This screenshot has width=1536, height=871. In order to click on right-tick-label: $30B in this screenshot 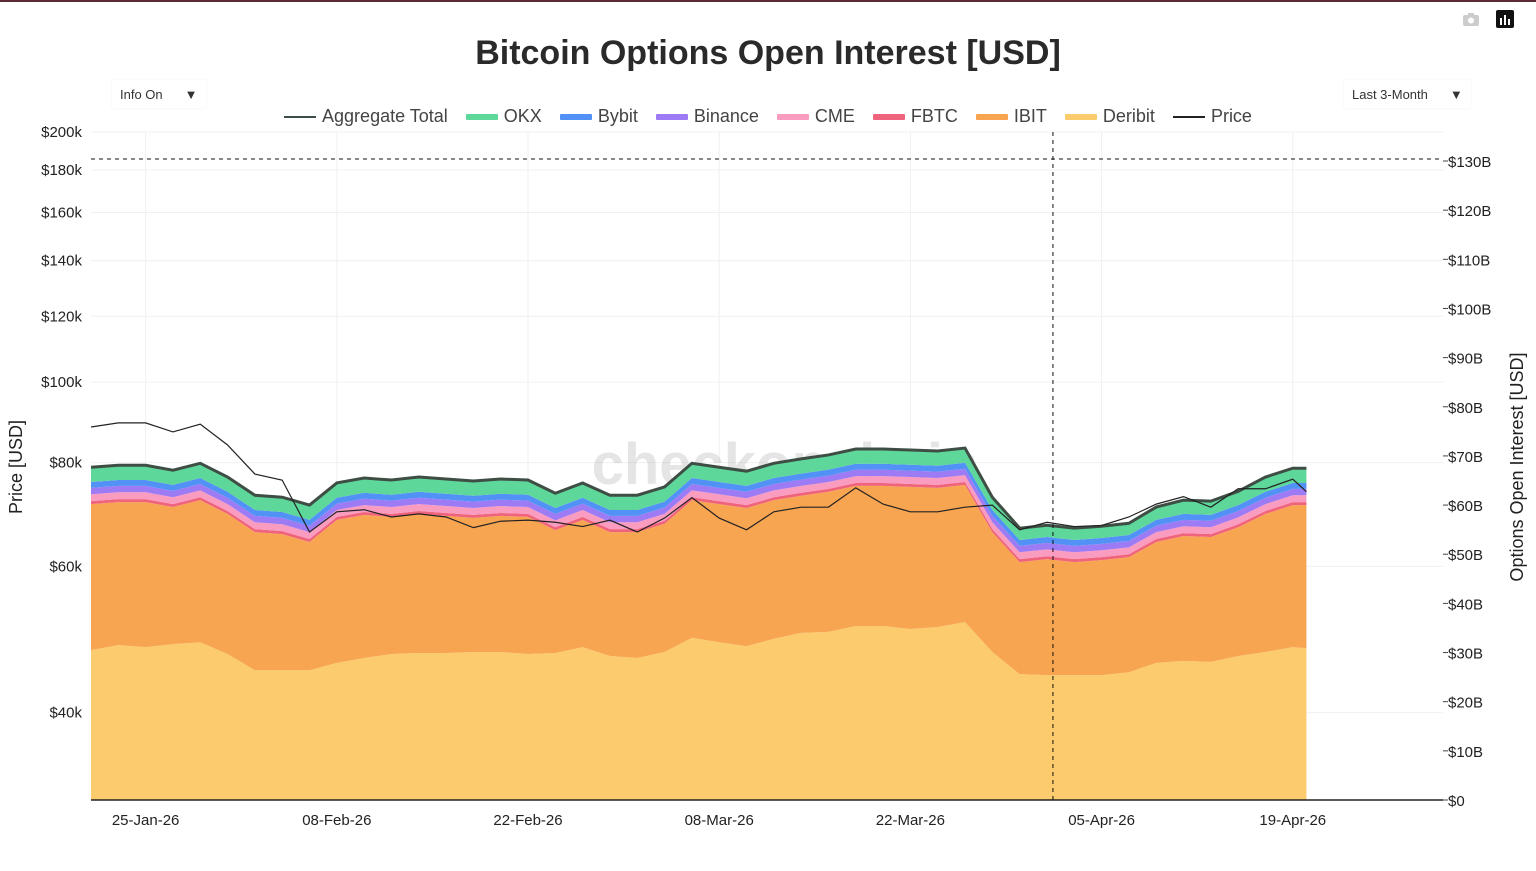, I will do `click(1465, 654)`.